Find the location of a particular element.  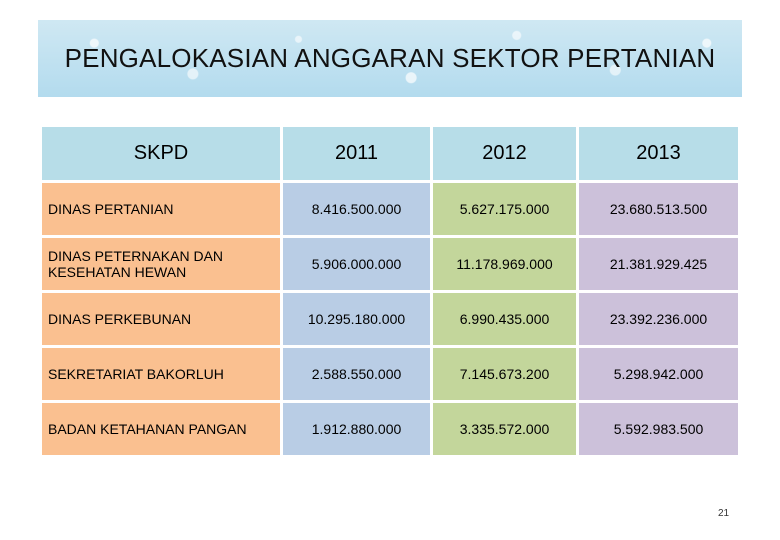

header-row: SKPD 2011 2012 2013 is located at coordinates (390, 153).